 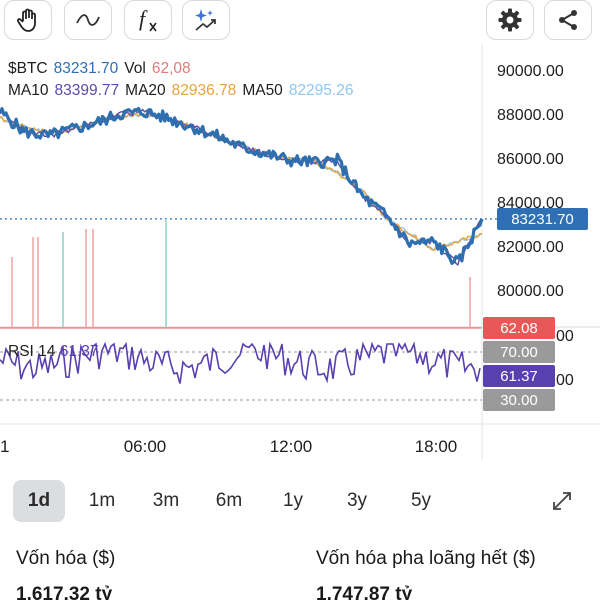 I want to click on fx-function-icon: f, so click(x=148, y=20).